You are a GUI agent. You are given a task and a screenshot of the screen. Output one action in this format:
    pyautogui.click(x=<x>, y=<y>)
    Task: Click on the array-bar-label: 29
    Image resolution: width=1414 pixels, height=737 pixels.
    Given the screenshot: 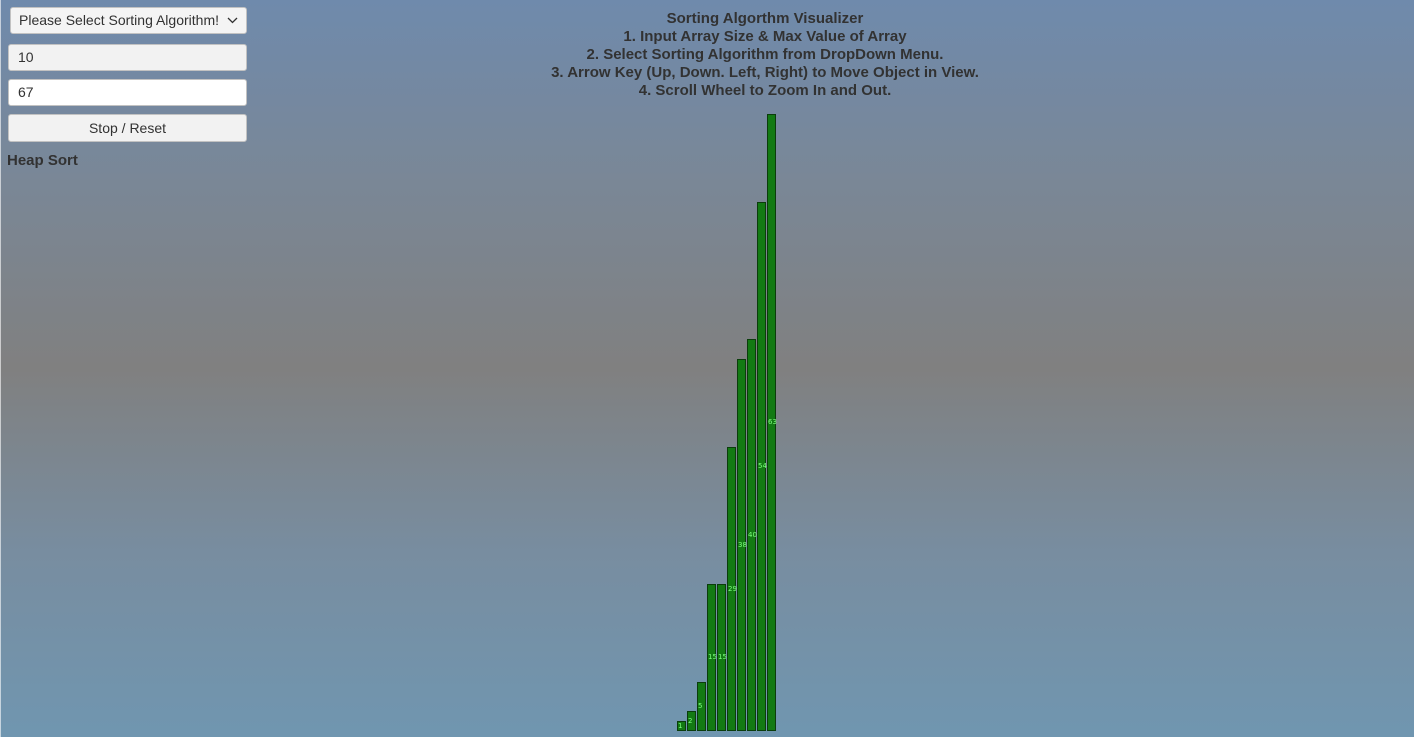 What is the action you would take?
    pyautogui.click(x=732, y=589)
    